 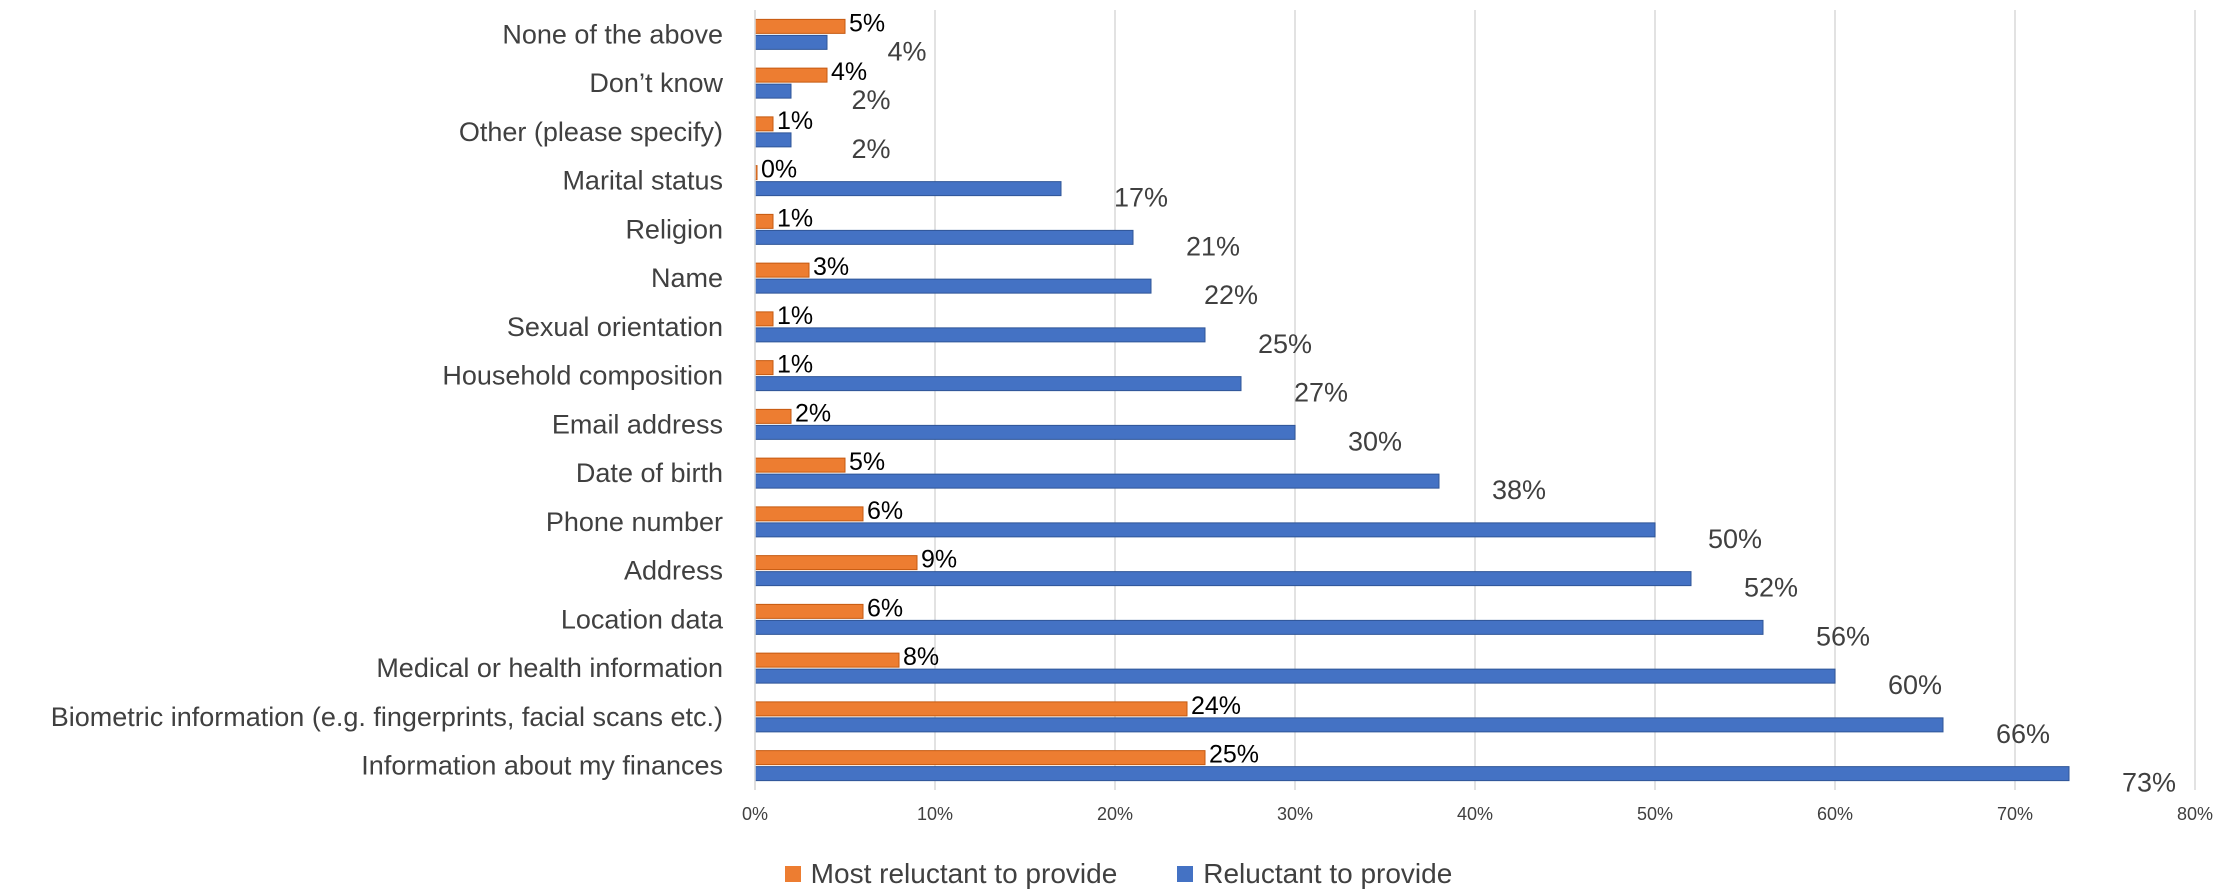 I want to click on x-tick-label: 30%, so click(x=1295, y=814).